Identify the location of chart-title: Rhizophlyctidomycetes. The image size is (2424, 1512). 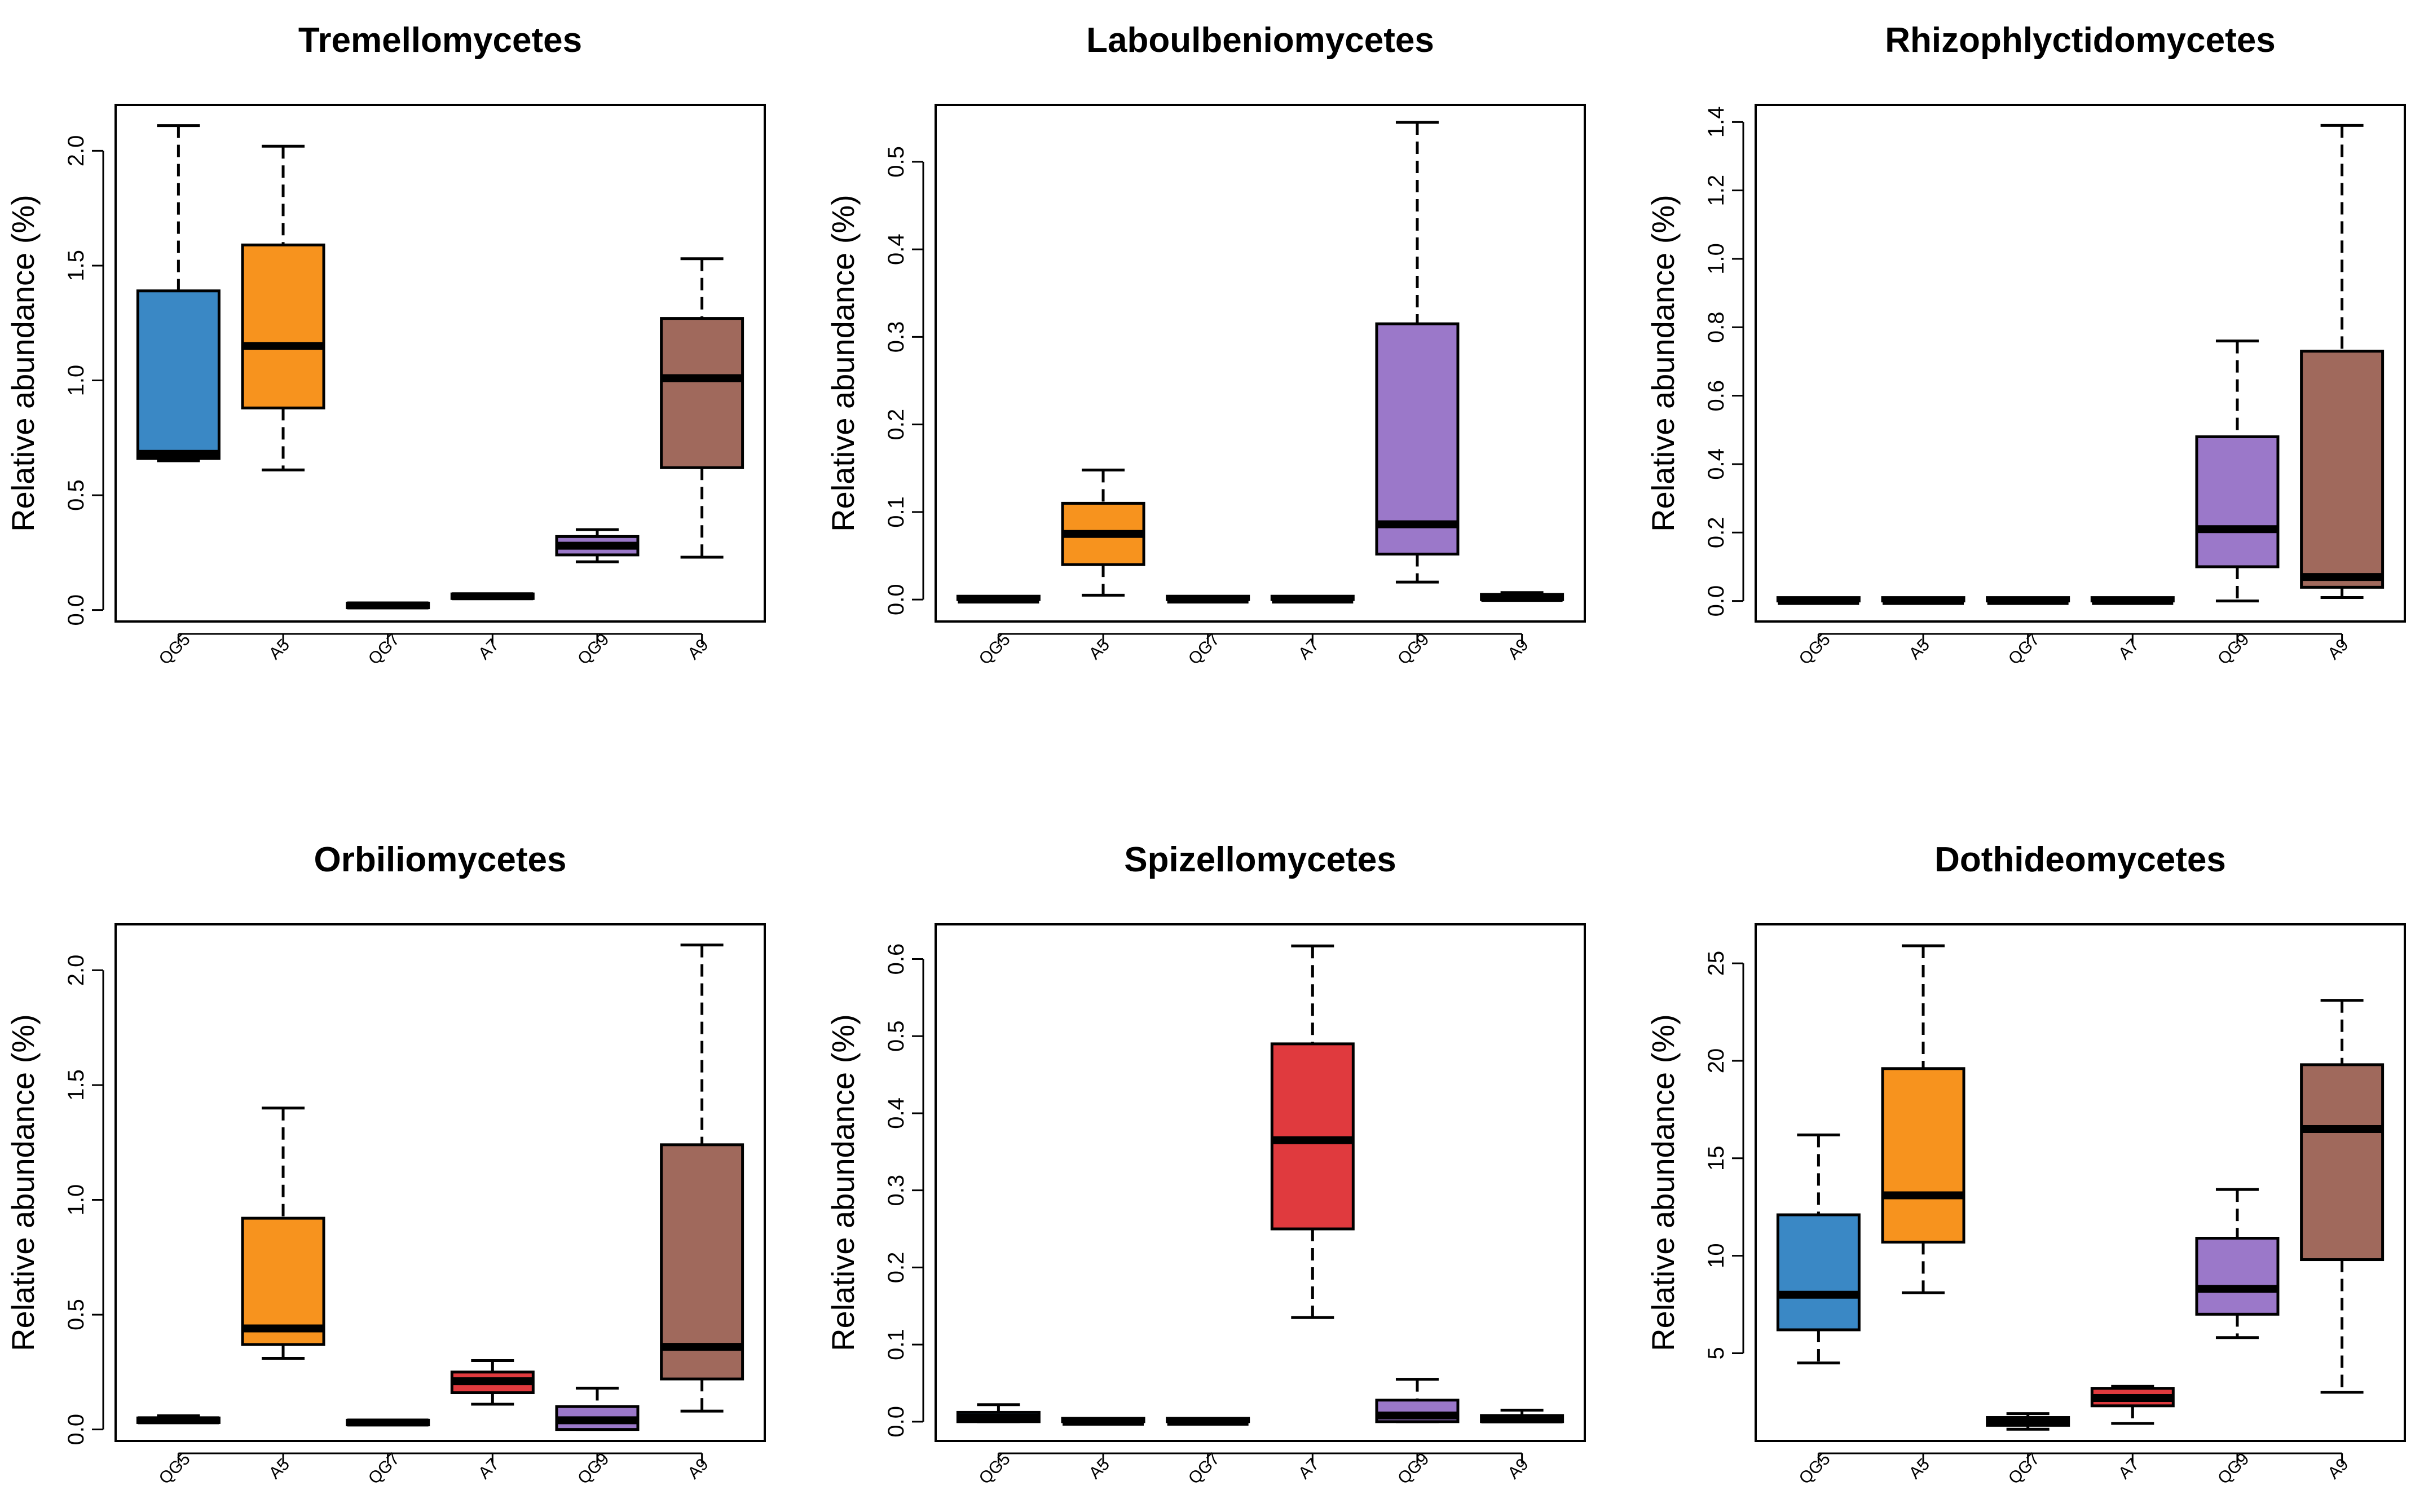
(2080, 40).